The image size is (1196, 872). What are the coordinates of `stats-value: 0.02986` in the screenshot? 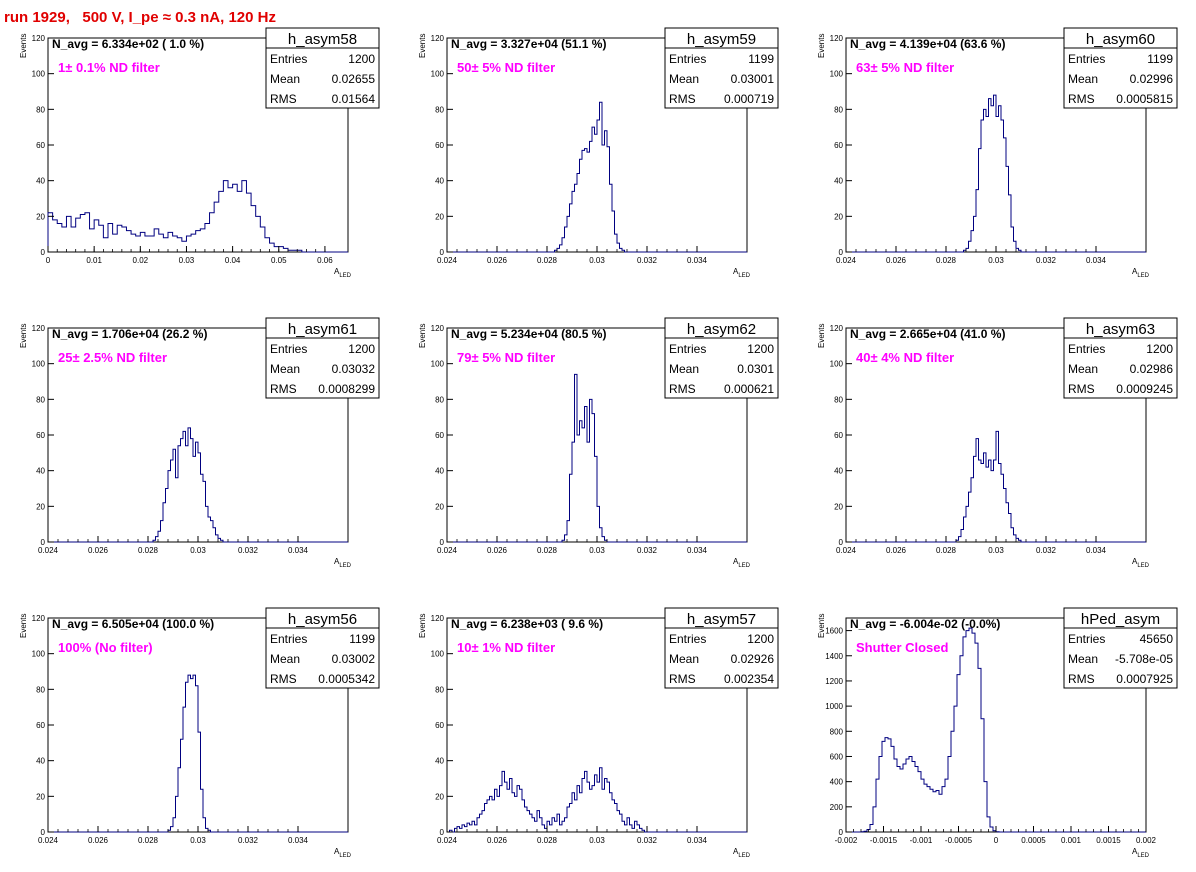 It's located at (1152, 369).